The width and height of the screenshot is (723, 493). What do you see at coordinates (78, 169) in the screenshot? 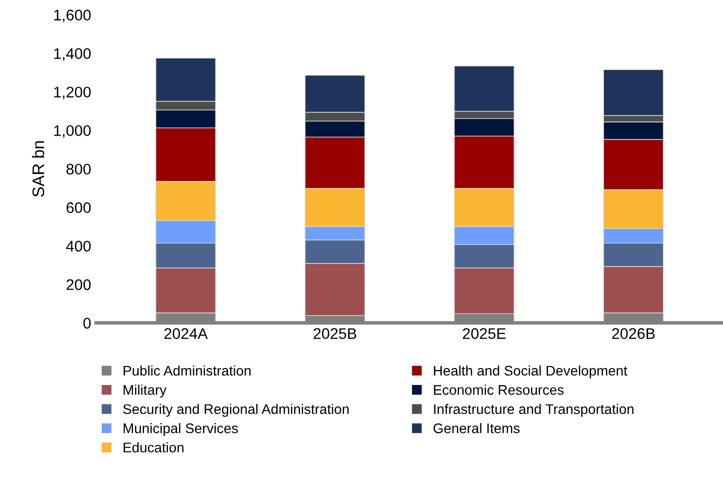
I see `y-tick-label: 800` at bounding box center [78, 169].